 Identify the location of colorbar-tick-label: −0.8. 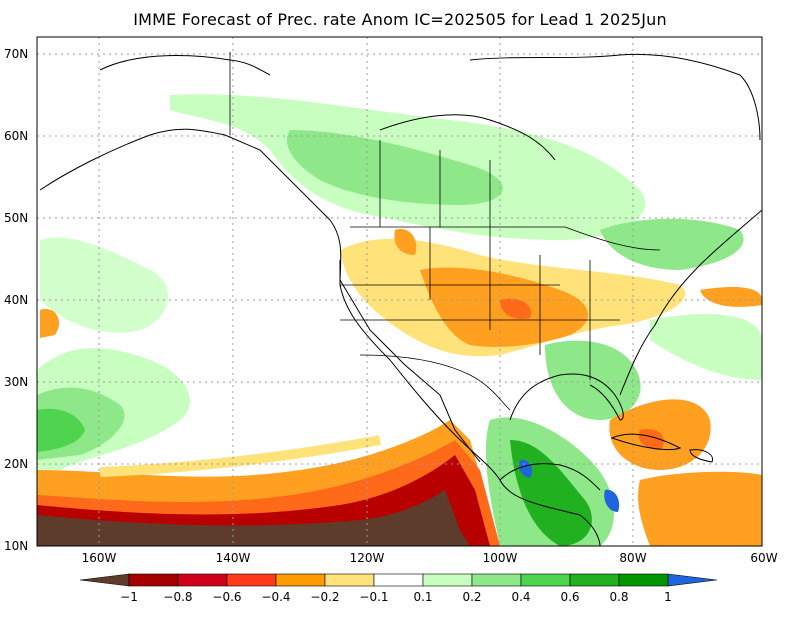
(178, 597).